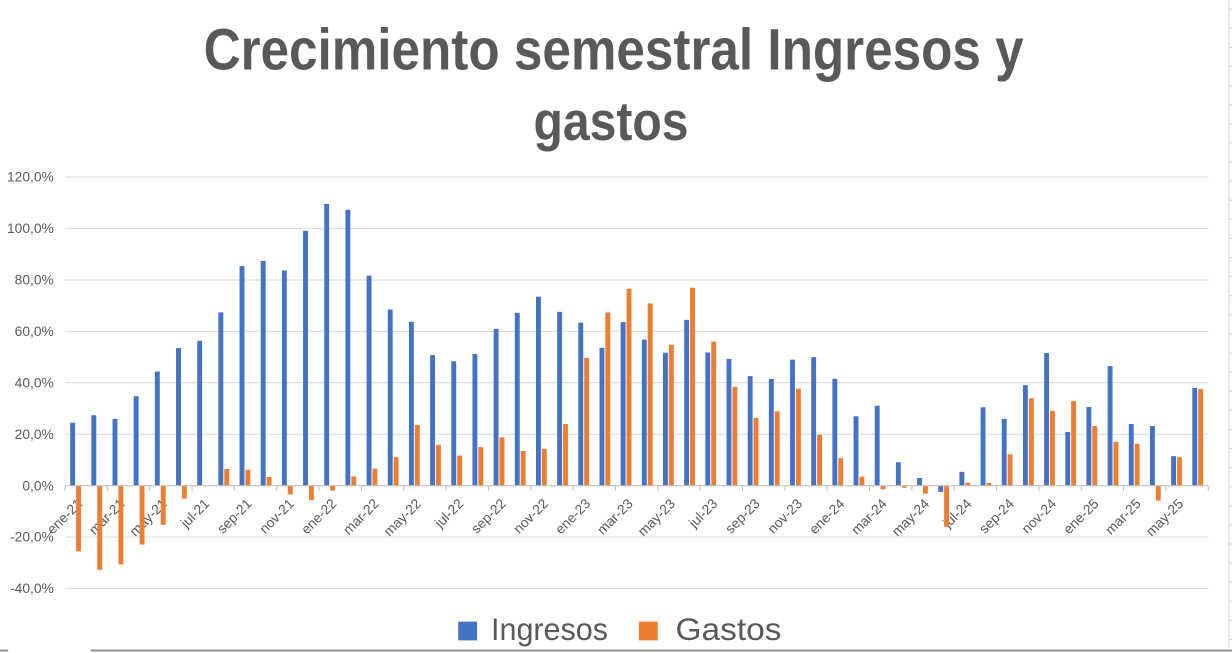 Image resolution: width=1232 pixels, height=653 pixels. What do you see at coordinates (32, 588) in the screenshot?
I see `svg-text: -40,0%` at bounding box center [32, 588].